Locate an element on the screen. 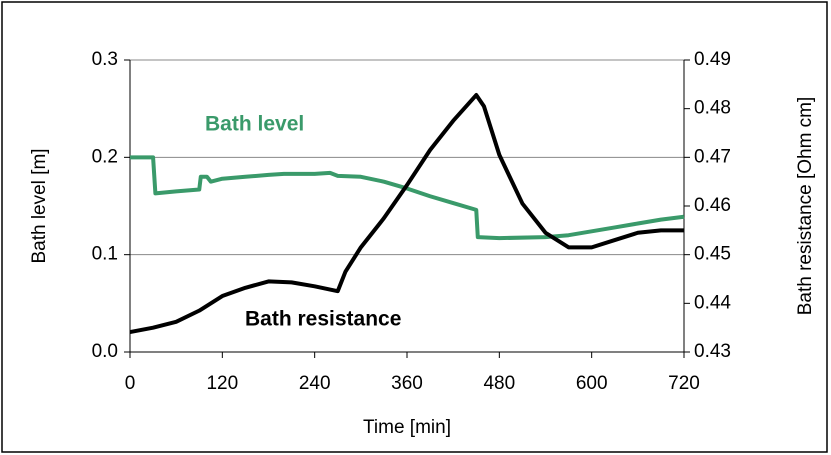 This screenshot has width=831, height=455. x-tick-label: 600 is located at coordinates (592, 383).